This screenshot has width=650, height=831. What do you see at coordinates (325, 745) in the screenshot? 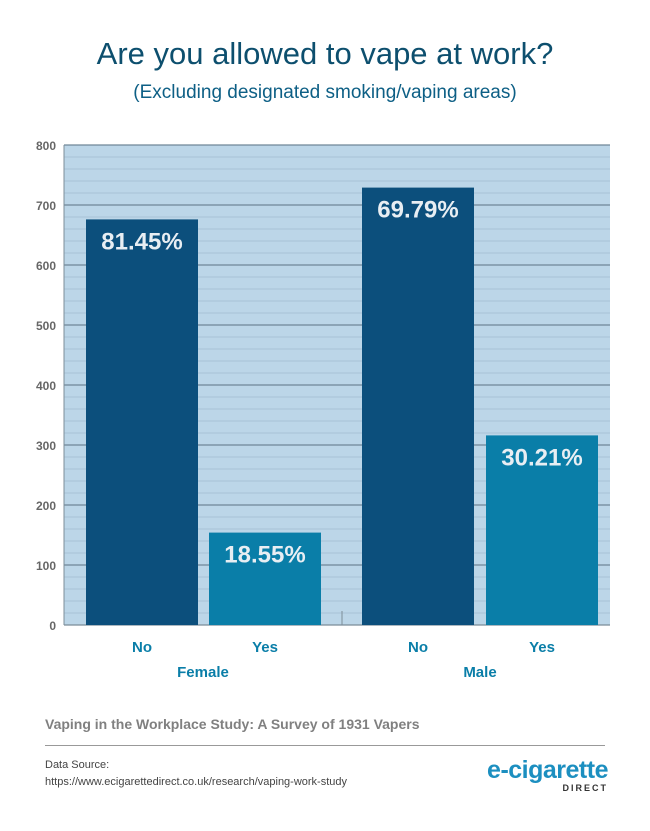
I see `divider` at bounding box center [325, 745].